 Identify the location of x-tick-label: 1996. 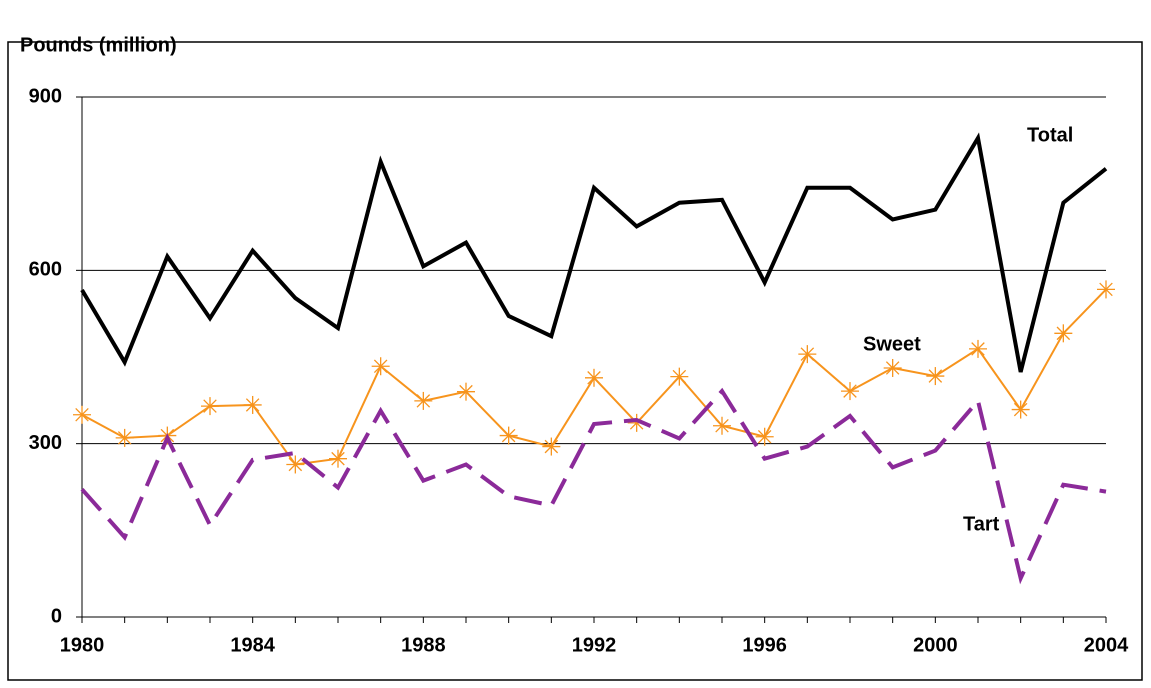
(764, 645).